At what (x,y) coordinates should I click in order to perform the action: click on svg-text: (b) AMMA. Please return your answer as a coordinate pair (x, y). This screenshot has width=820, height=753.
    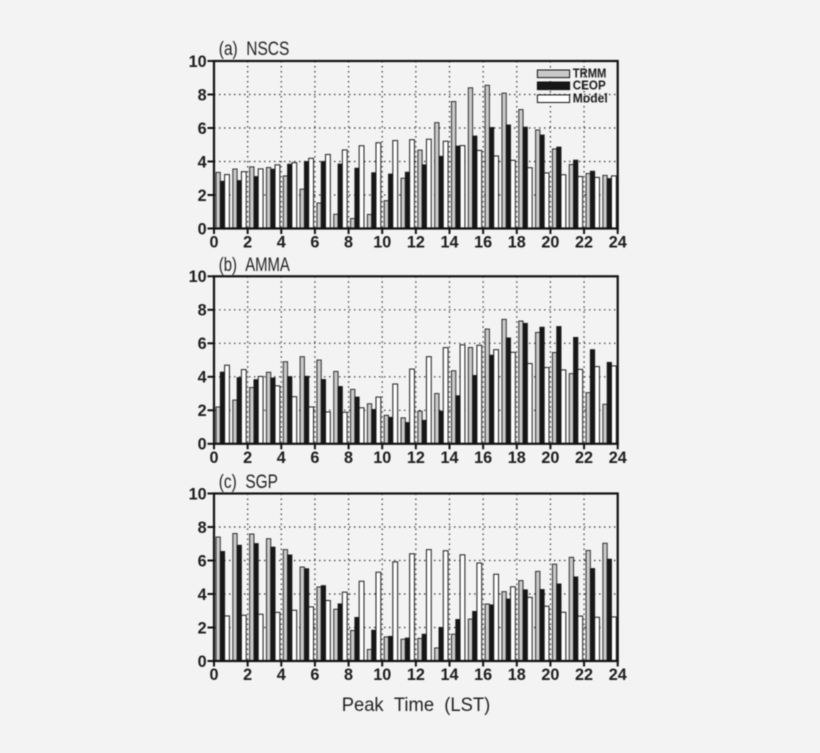
    Looking at the image, I should click on (254, 265).